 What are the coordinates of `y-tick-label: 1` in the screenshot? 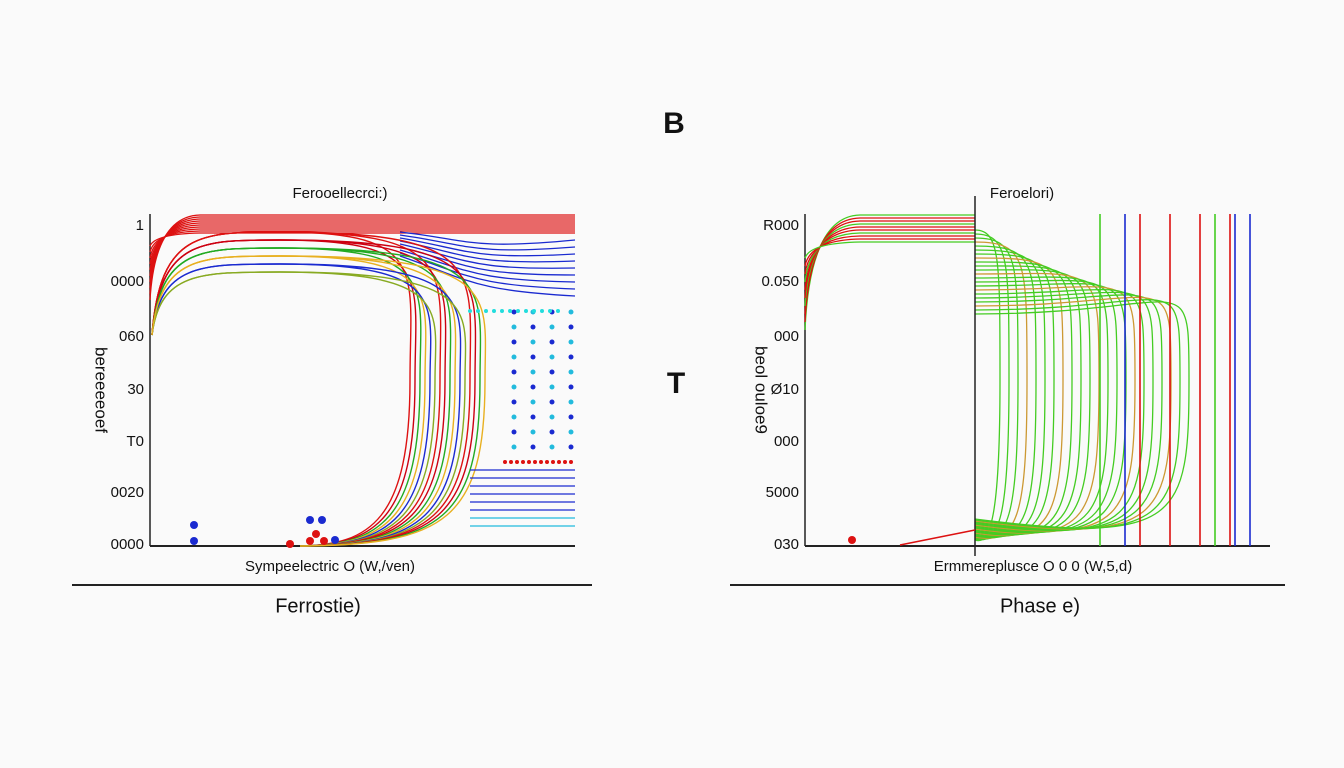 It's located at (140, 225).